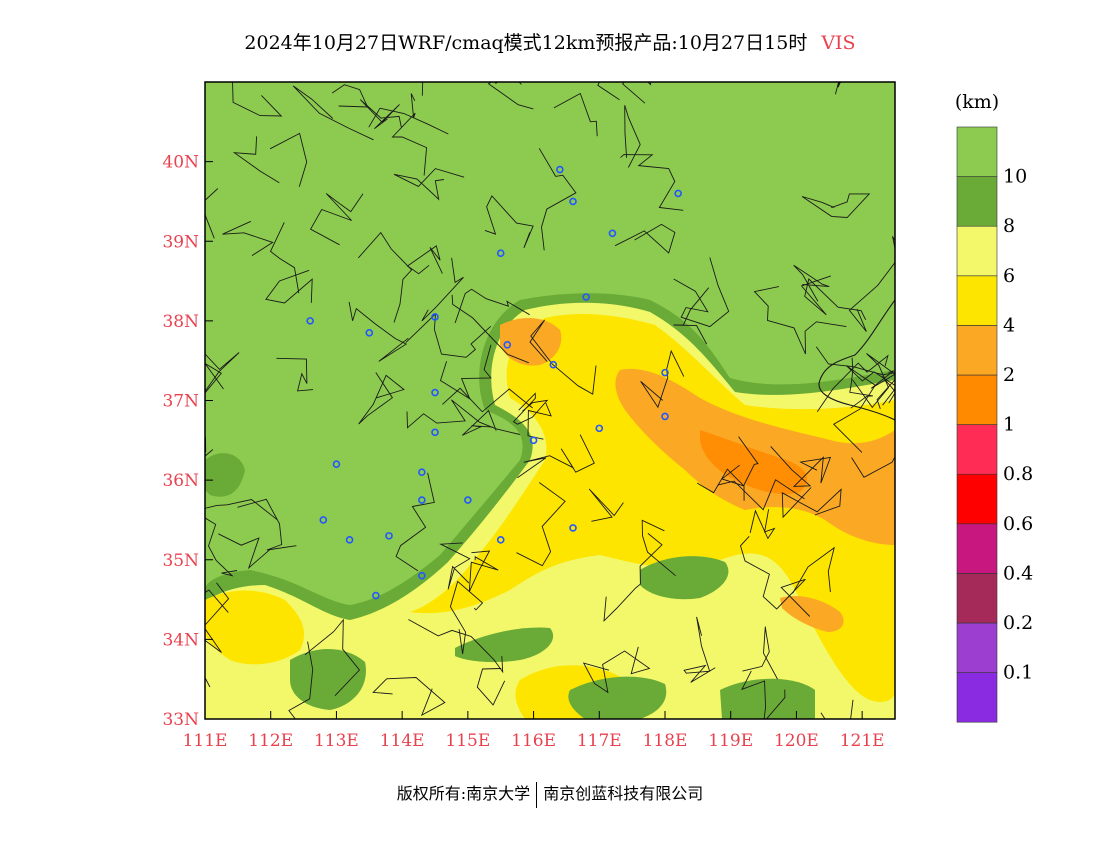 The width and height of the screenshot is (1100, 850). I want to click on lon-label: 114E, so click(402, 741).